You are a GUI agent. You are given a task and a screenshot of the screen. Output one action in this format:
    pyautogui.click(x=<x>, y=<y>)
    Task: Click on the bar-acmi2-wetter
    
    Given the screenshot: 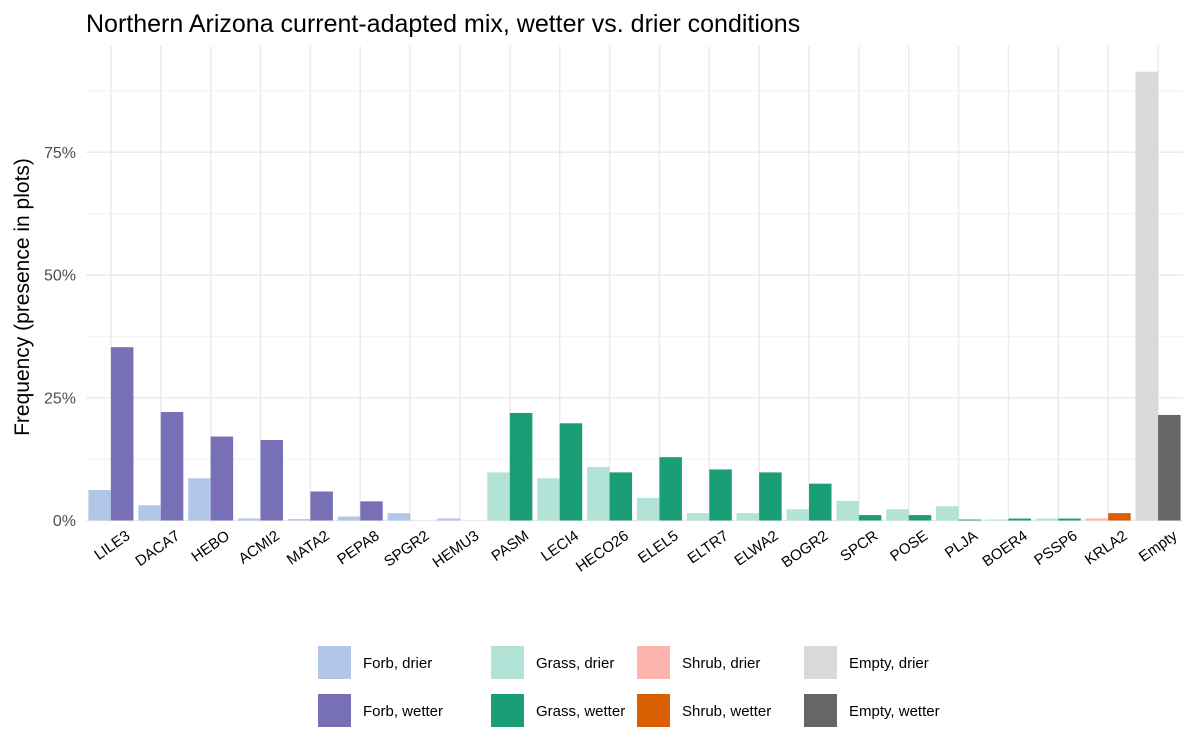 What is the action you would take?
    pyautogui.click(x=272, y=480)
    